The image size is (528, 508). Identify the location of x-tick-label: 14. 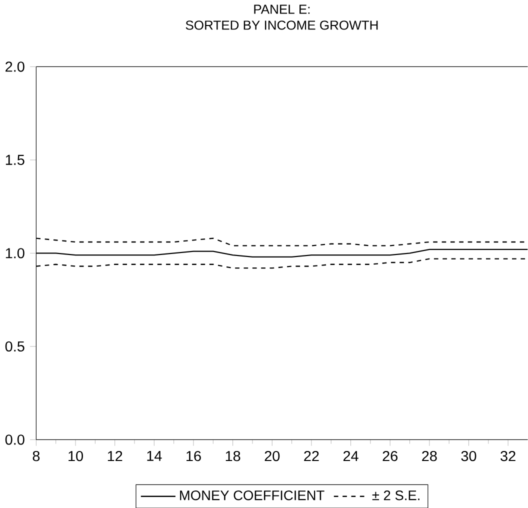
(154, 455).